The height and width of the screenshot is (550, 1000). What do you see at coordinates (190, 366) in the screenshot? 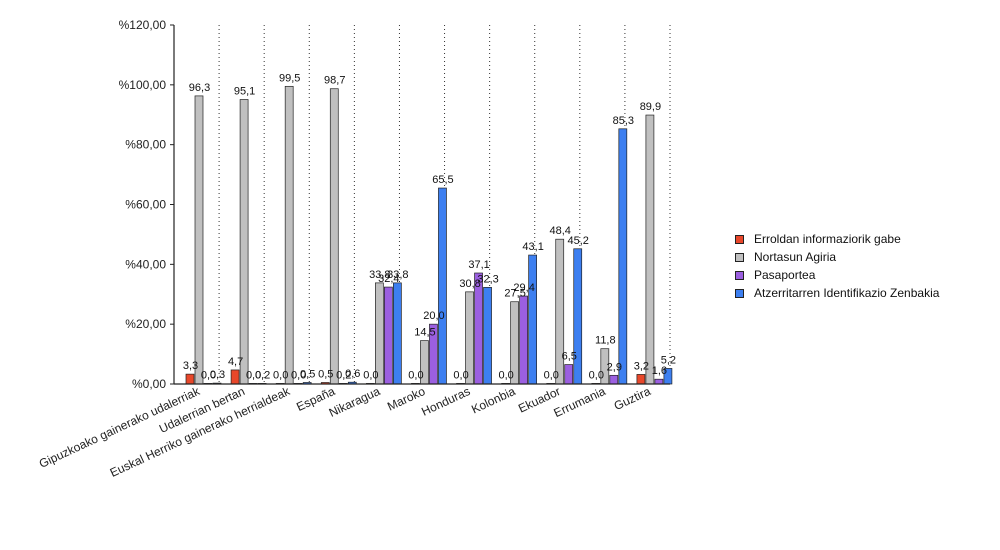
I see `data-label: 3,3` at bounding box center [190, 366].